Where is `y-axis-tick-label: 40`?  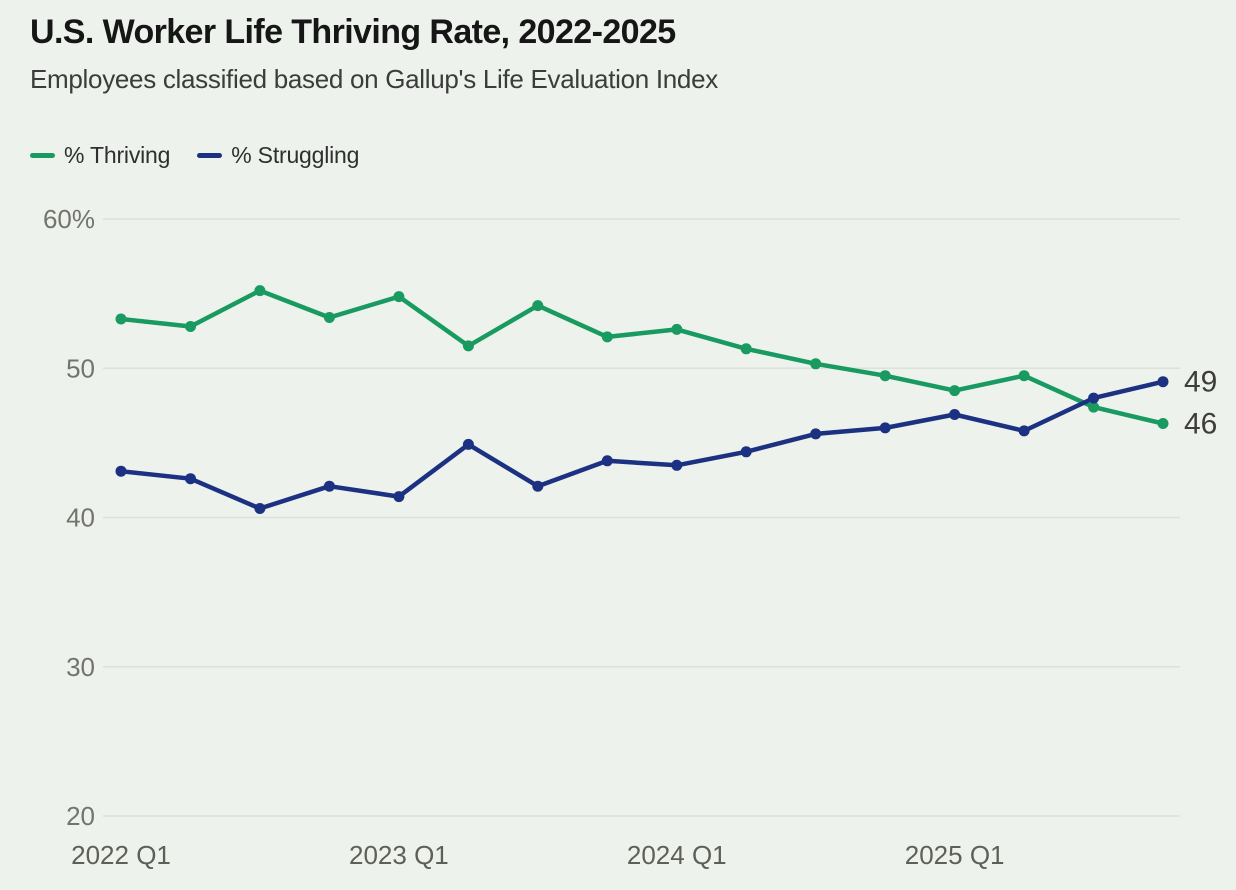 y-axis-tick-label: 40 is located at coordinates (80, 518).